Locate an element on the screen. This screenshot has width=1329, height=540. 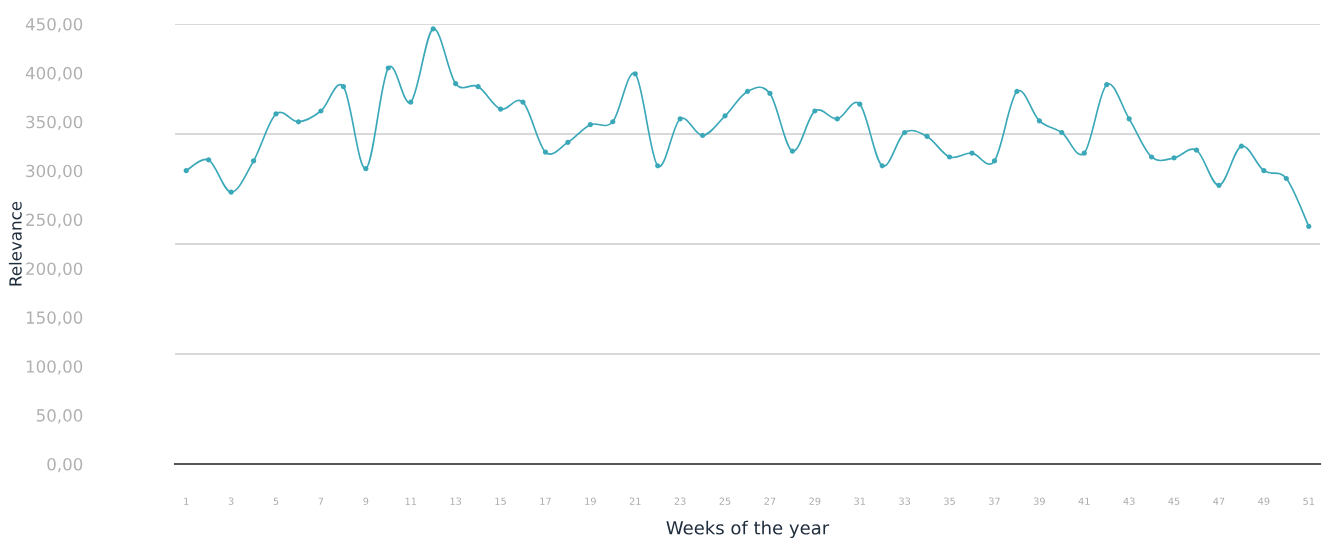
x-tick-label: 21 is located at coordinates (635, 501).